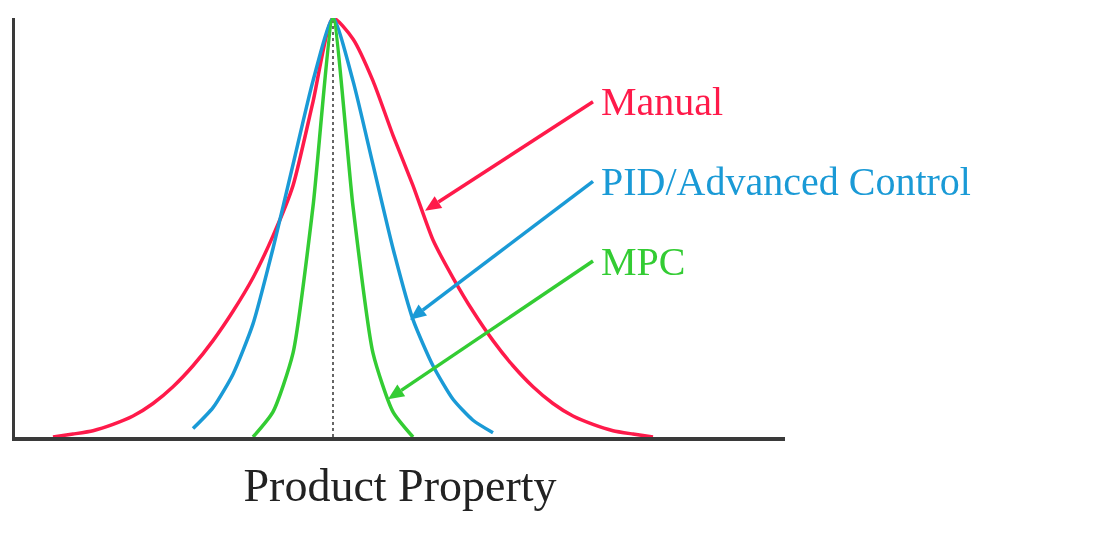 The width and height of the screenshot is (1093, 549). I want to click on text: Manual, so click(662, 101).